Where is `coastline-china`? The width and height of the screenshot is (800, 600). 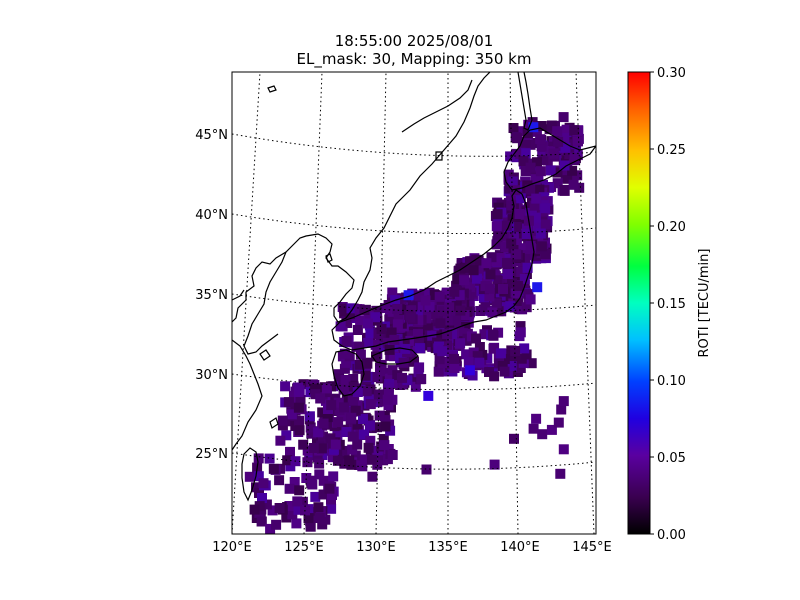
coastline-china is located at coordinates (247, 395).